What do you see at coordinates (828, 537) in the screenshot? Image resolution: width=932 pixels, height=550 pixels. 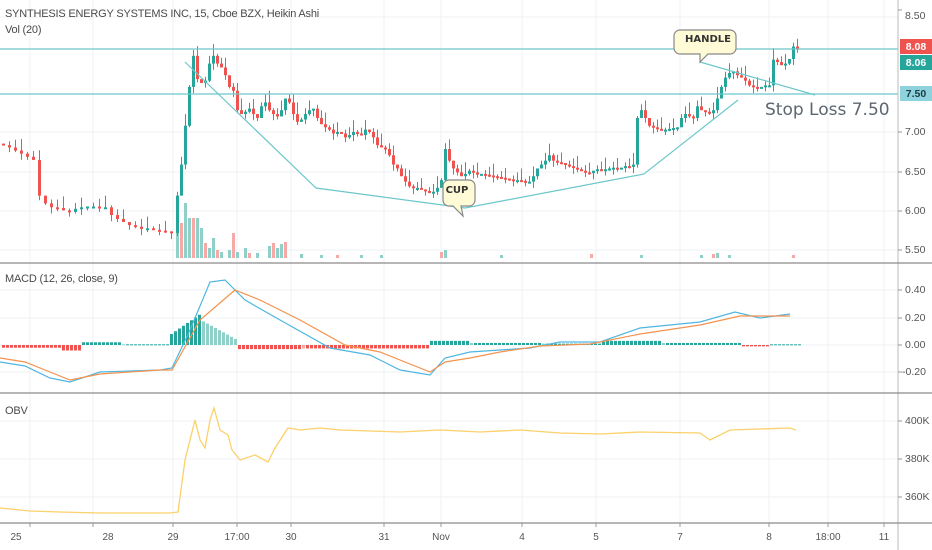 I see `time-label: 18:00` at bounding box center [828, 537].